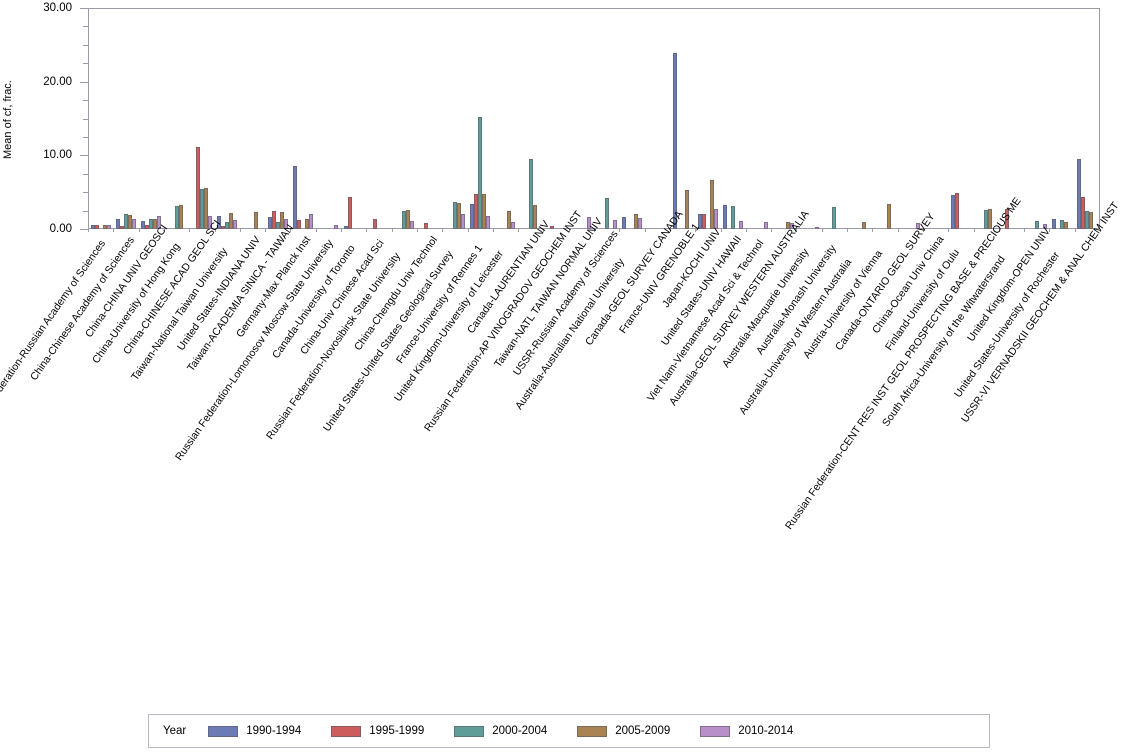  I want to click on legend-entry: 2000-2004, so click(500, 731).